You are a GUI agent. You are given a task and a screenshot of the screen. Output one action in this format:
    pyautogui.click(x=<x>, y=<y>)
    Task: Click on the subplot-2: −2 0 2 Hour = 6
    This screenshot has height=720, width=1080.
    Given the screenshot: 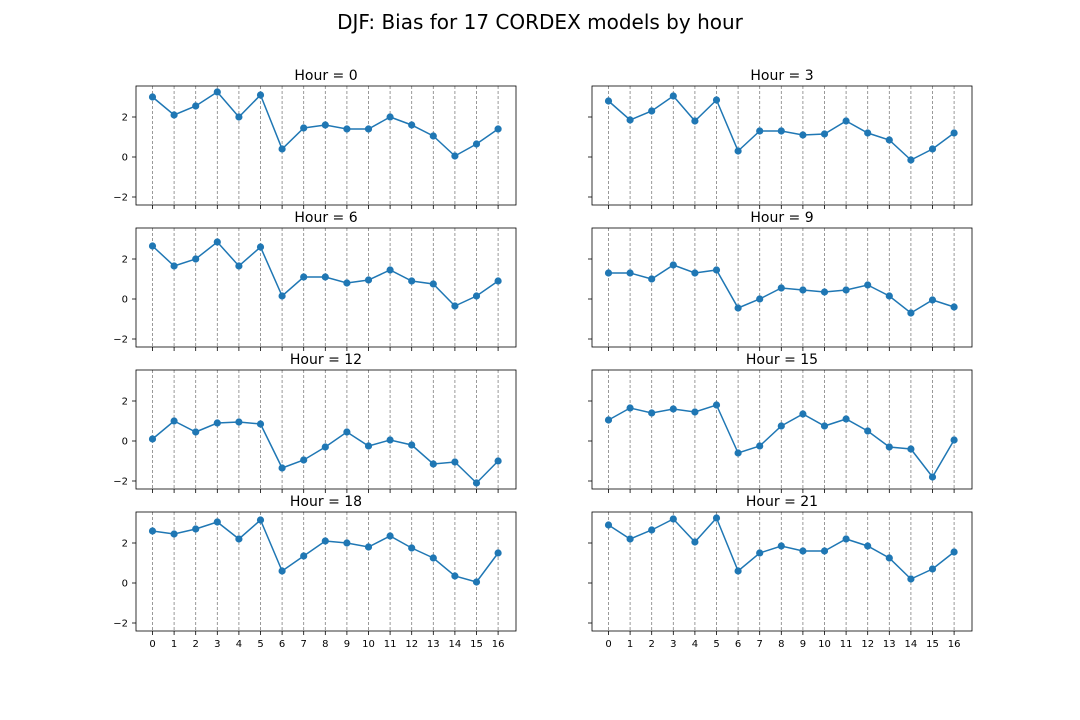 What is the action you would take?
    pyautogui.click(x=315, y=280)
    